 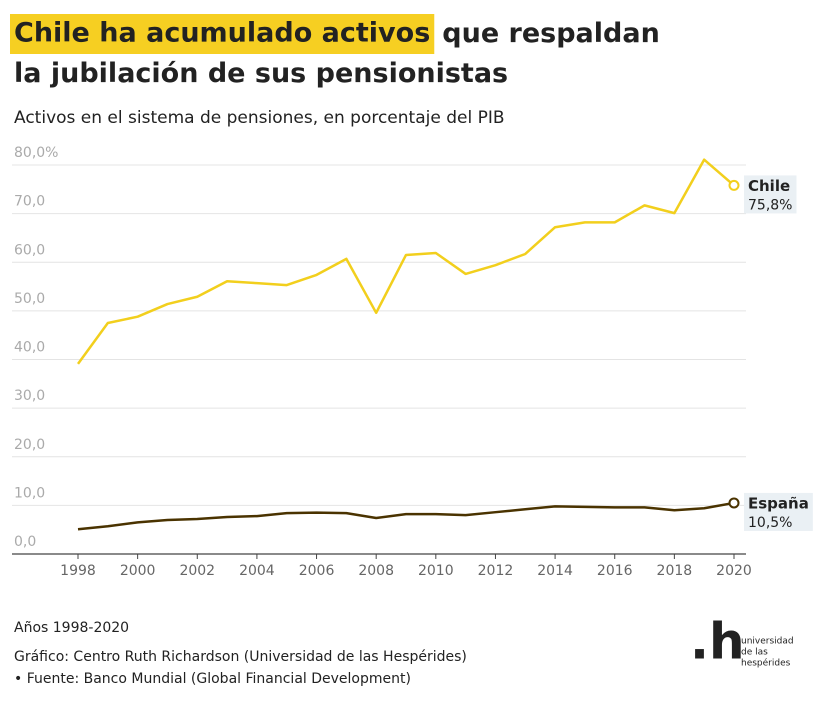 What do you see at coordinates (71, 628) in the screenshot?
I see `note: Años 1998-2020` at bounding box center [71, 628].